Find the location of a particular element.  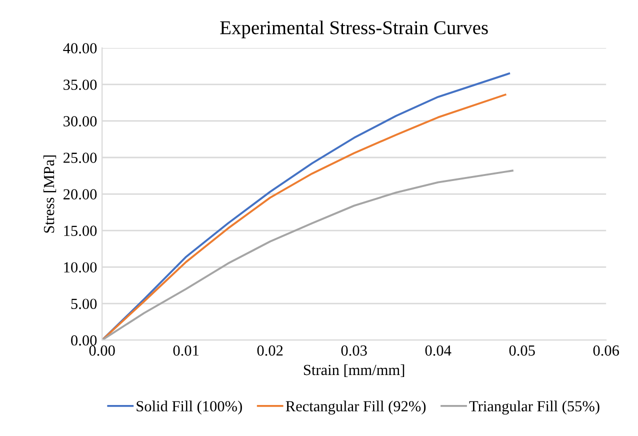

y-axis-title: Stress [MPa] is located at coordinates (49, 194).